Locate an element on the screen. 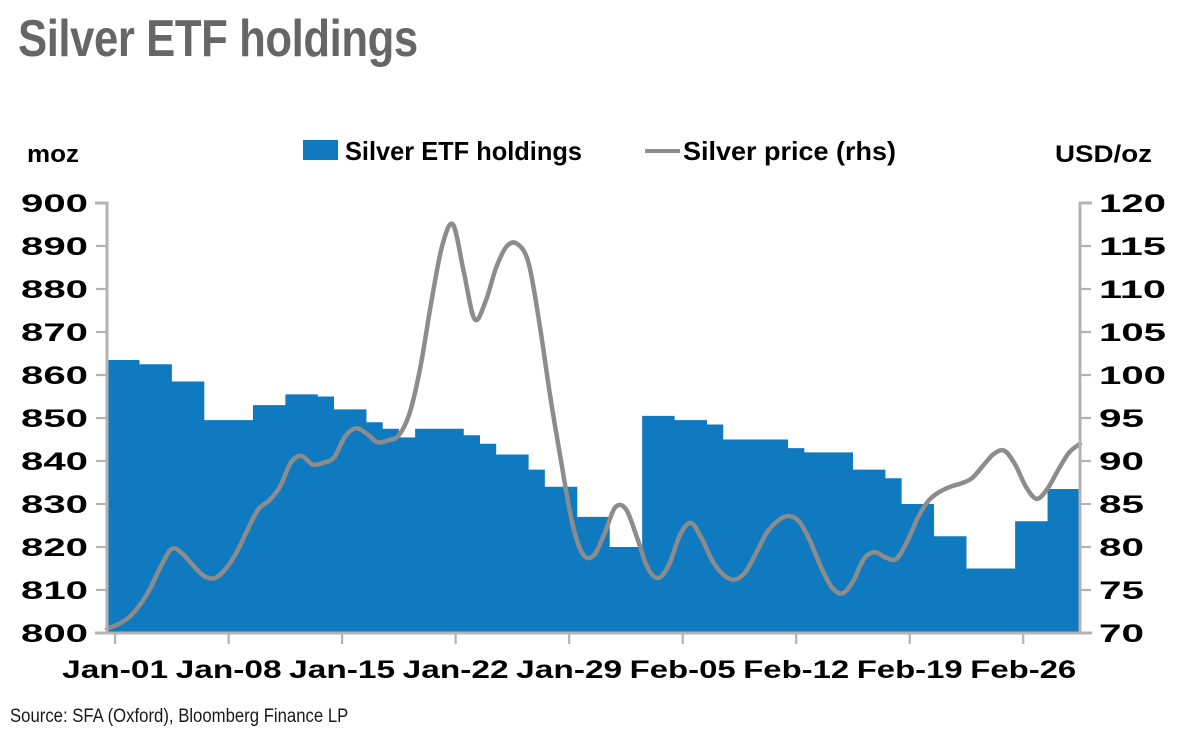 The height and width of the screenshot is (744, 1177). left-tick-label-0: 900 is located at coordinates (54, 204).